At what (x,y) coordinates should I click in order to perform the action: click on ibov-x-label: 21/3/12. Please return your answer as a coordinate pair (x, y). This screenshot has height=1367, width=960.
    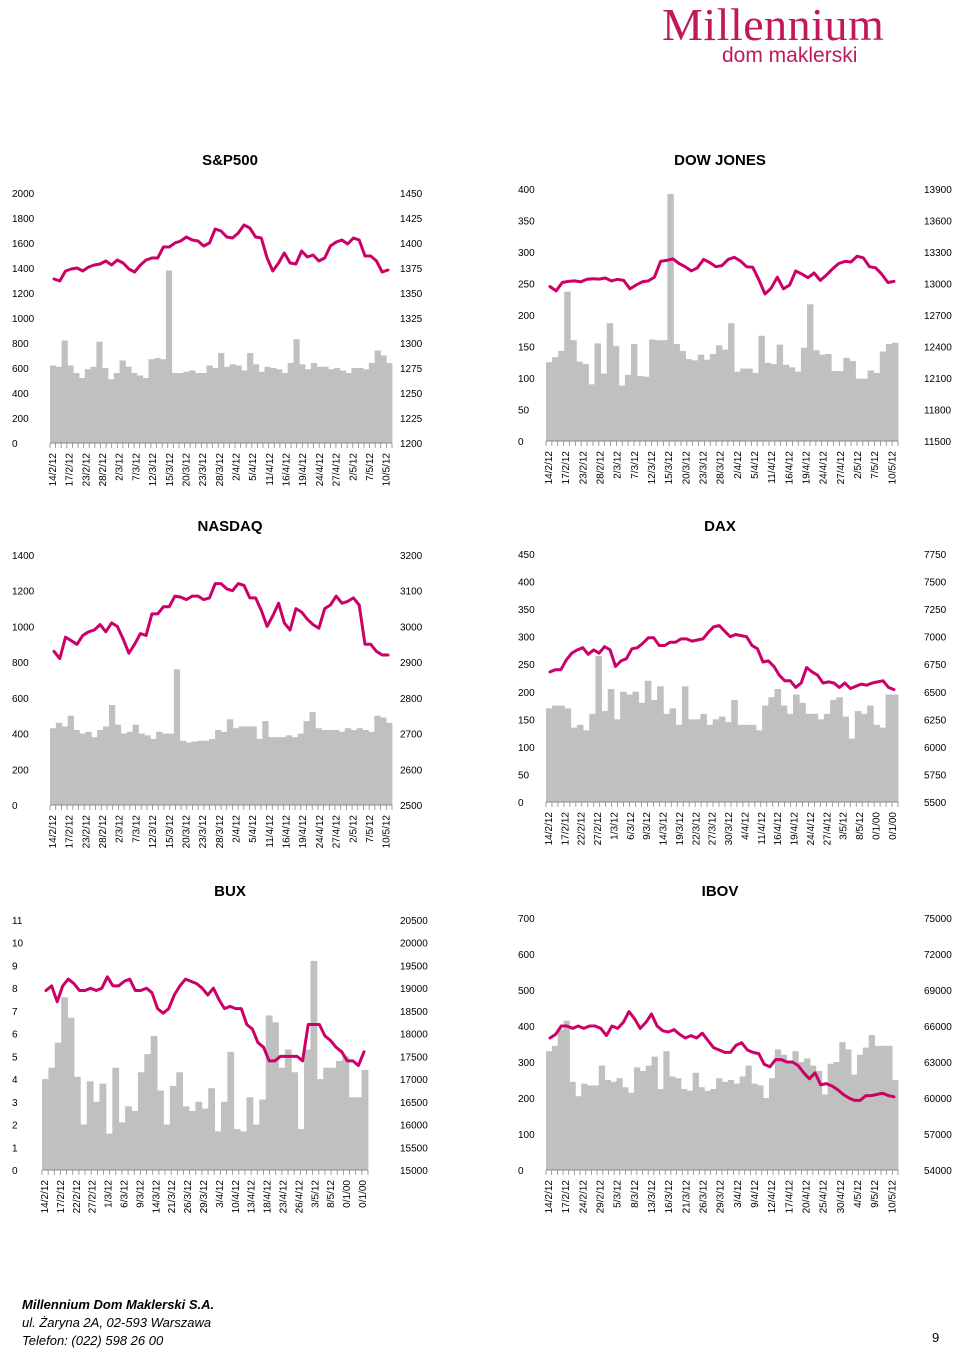
    Looking at the image, I should click on (686, 1197).